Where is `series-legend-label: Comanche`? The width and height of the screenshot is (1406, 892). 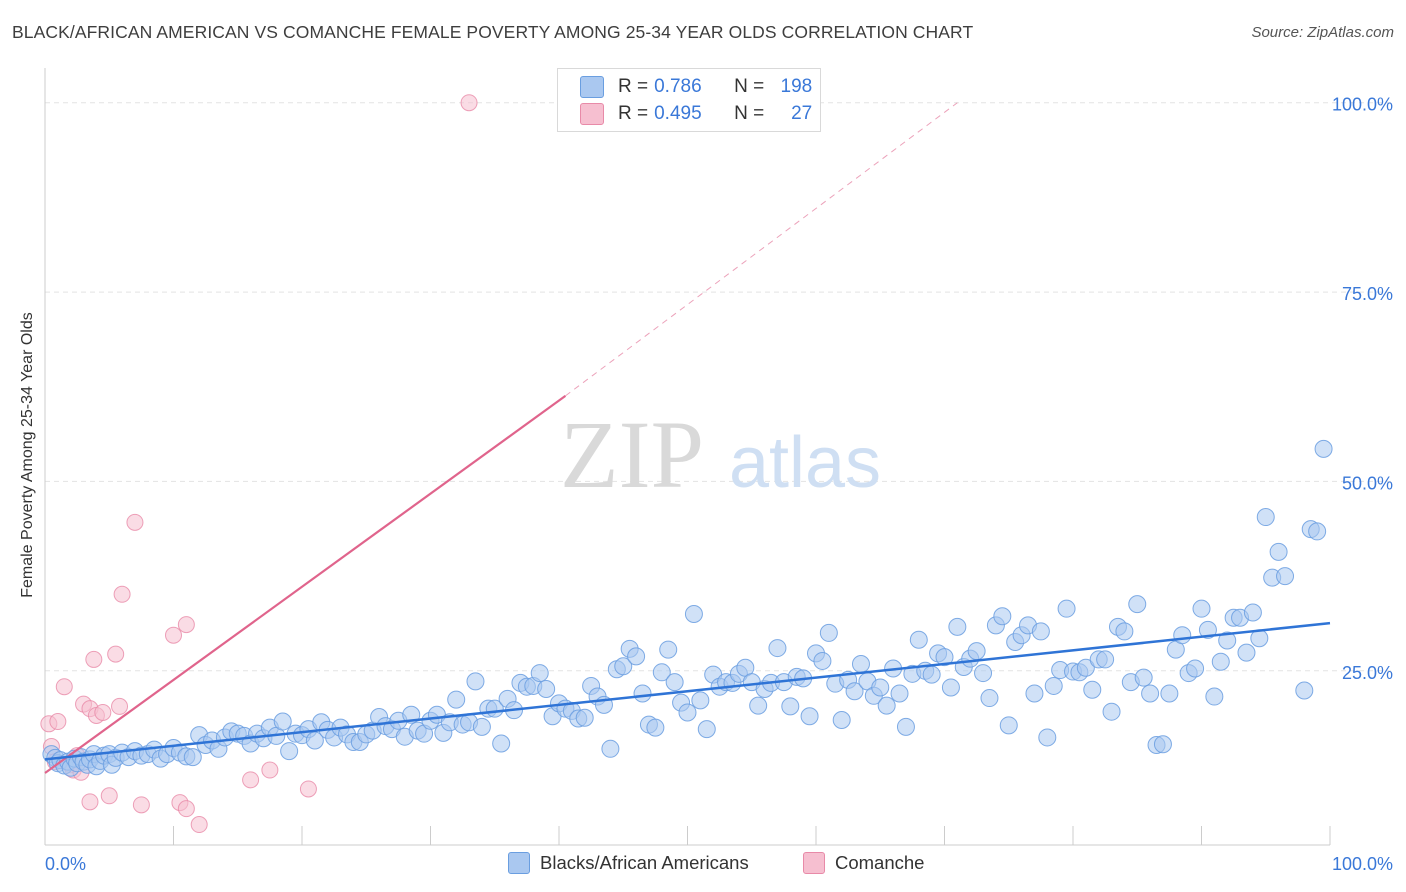
series-legend-label: Comanche is located at coordinates (880, 862).